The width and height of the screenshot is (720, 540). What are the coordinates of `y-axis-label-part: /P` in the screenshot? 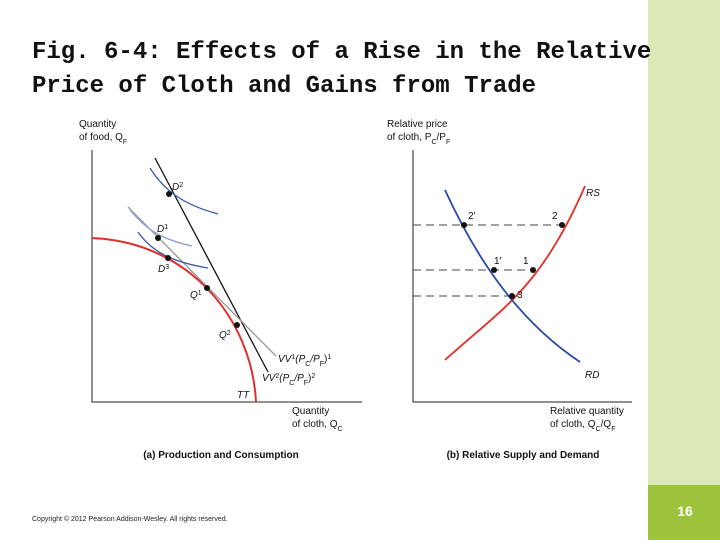 It's located at (442, 137).